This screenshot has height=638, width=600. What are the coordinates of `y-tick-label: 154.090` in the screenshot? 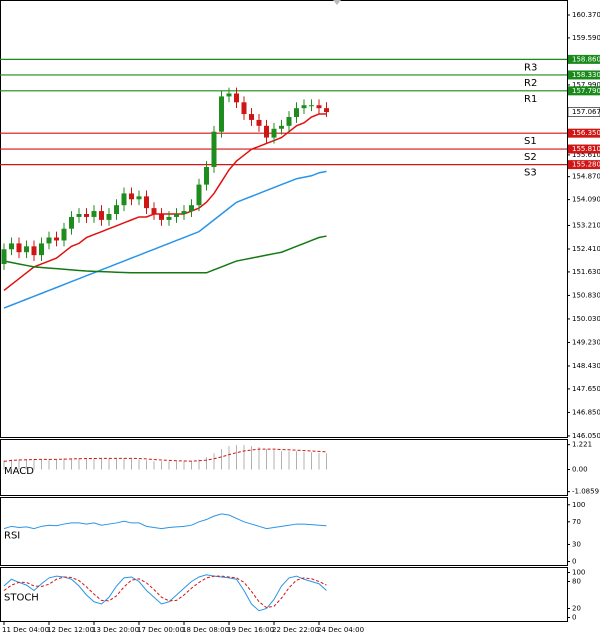 It's located at (586, 200).